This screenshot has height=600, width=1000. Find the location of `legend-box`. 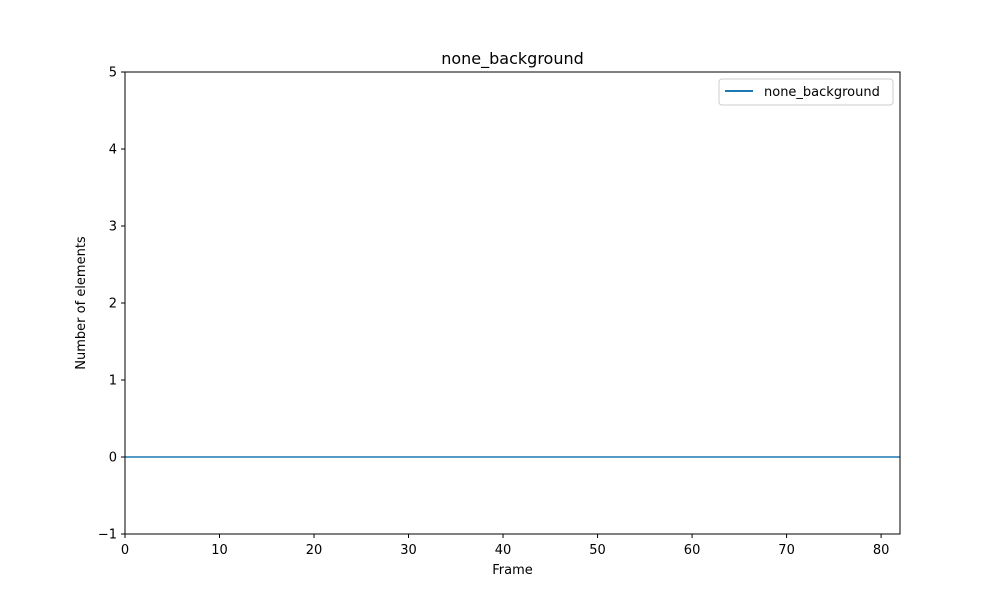

legend-box is located at coordinates (806, 92).